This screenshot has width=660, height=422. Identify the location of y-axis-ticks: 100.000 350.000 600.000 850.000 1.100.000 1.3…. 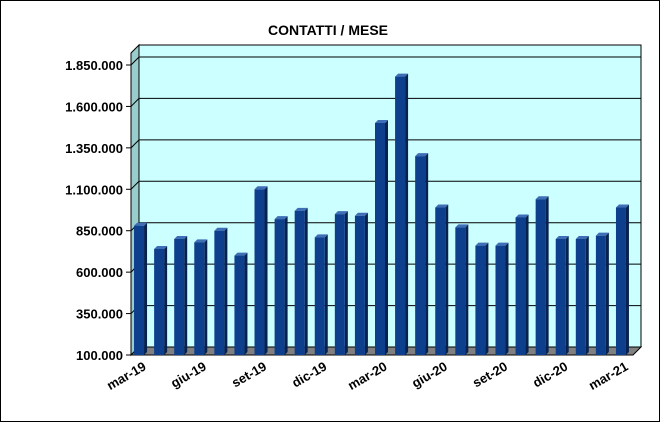
(98, 208).